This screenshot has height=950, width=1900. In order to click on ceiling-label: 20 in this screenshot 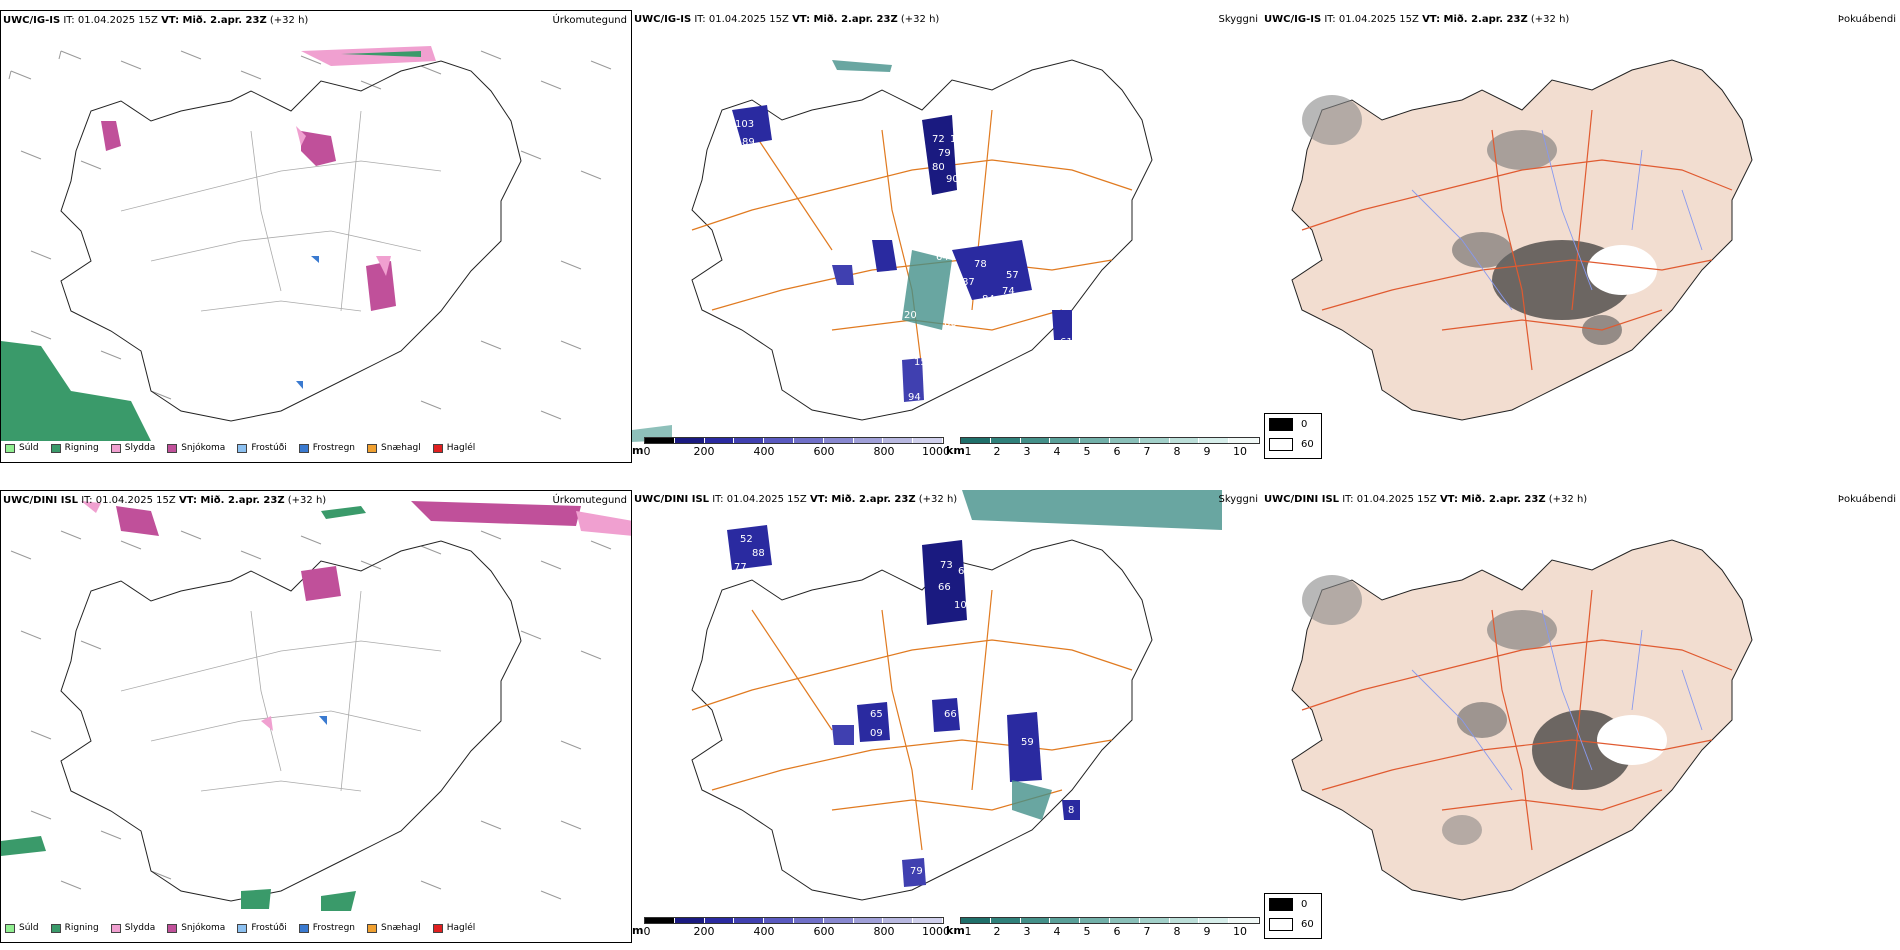, I will do `click(910, 315)`.